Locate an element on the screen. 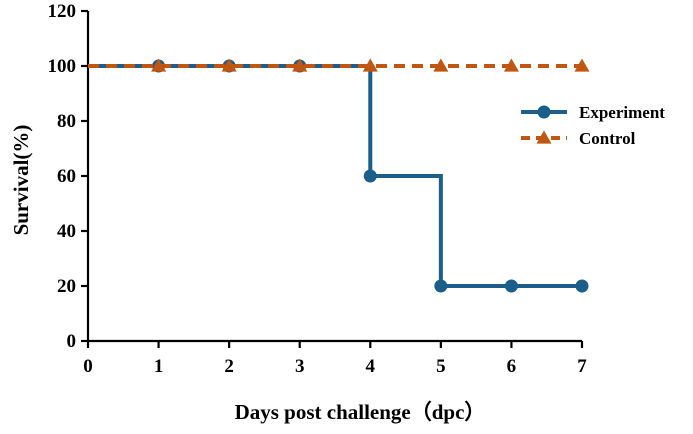 This screenshot has width=693, height=434. legend-item-experiment: Experiment is located at coordinates (593, 112).